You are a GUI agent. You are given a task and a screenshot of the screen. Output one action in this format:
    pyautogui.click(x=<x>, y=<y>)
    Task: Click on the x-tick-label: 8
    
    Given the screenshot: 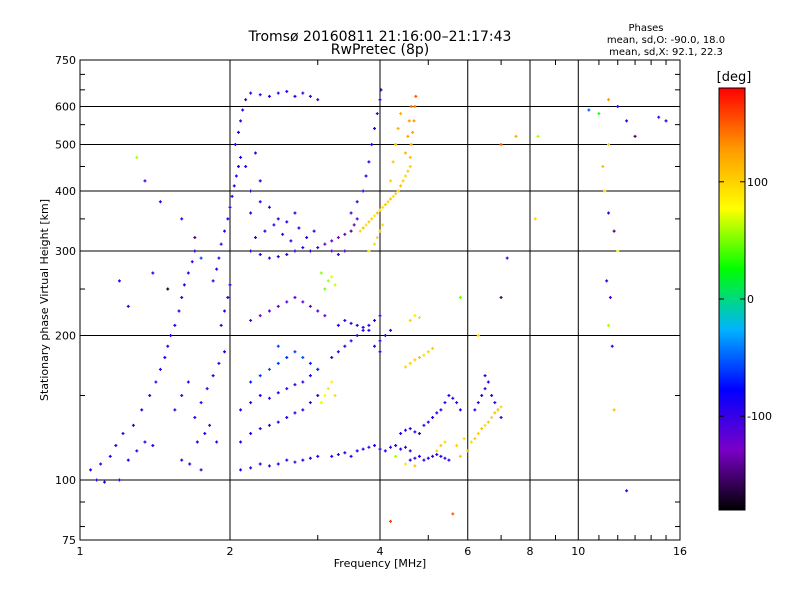 What is the action you would take?
    pyautogui.click(x=530, y=551)
    